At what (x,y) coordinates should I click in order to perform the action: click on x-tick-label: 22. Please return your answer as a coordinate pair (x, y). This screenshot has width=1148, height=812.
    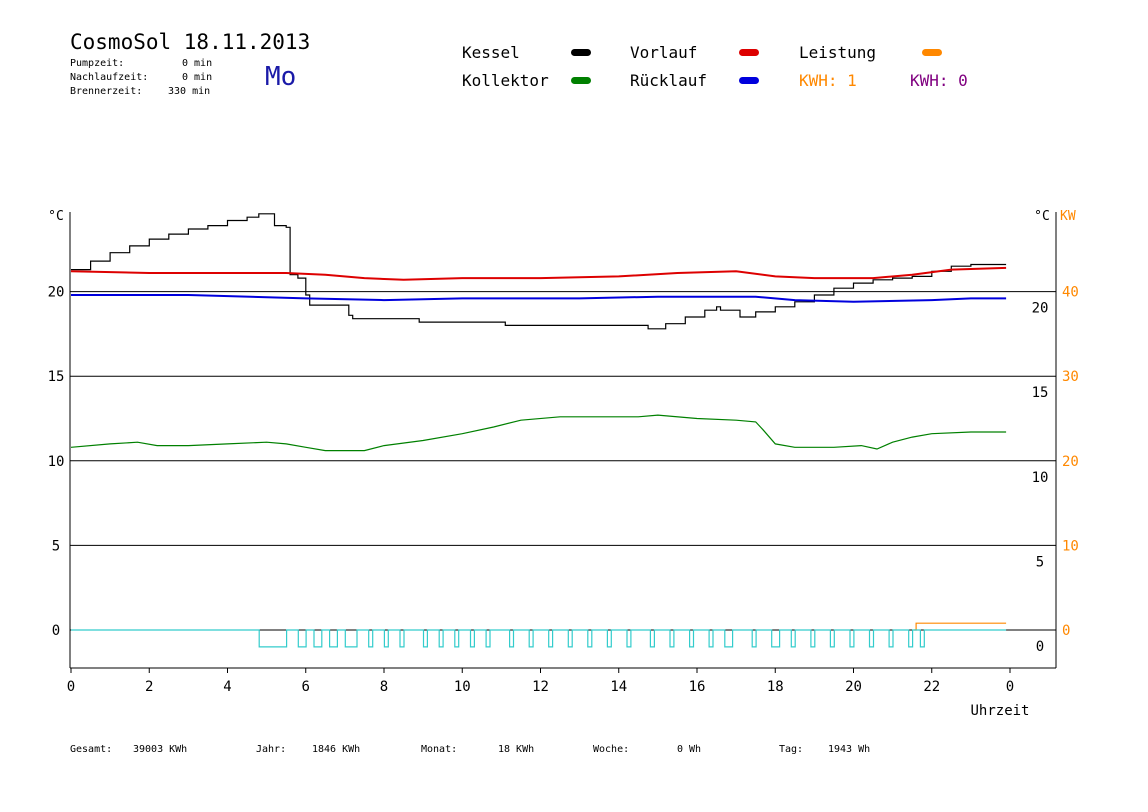
    Looking at the image, I should click on (931, 687).